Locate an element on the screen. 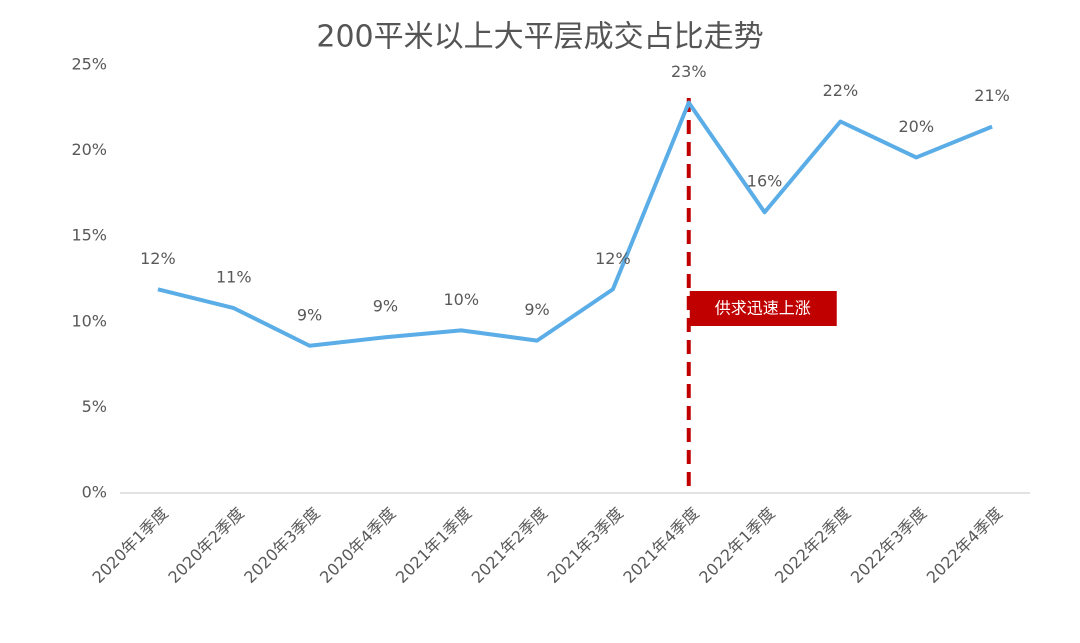 The width and height of the screenshot is (1080, 643). x-tick-label: 2020年2季度 is located at coordinates (205, 545).